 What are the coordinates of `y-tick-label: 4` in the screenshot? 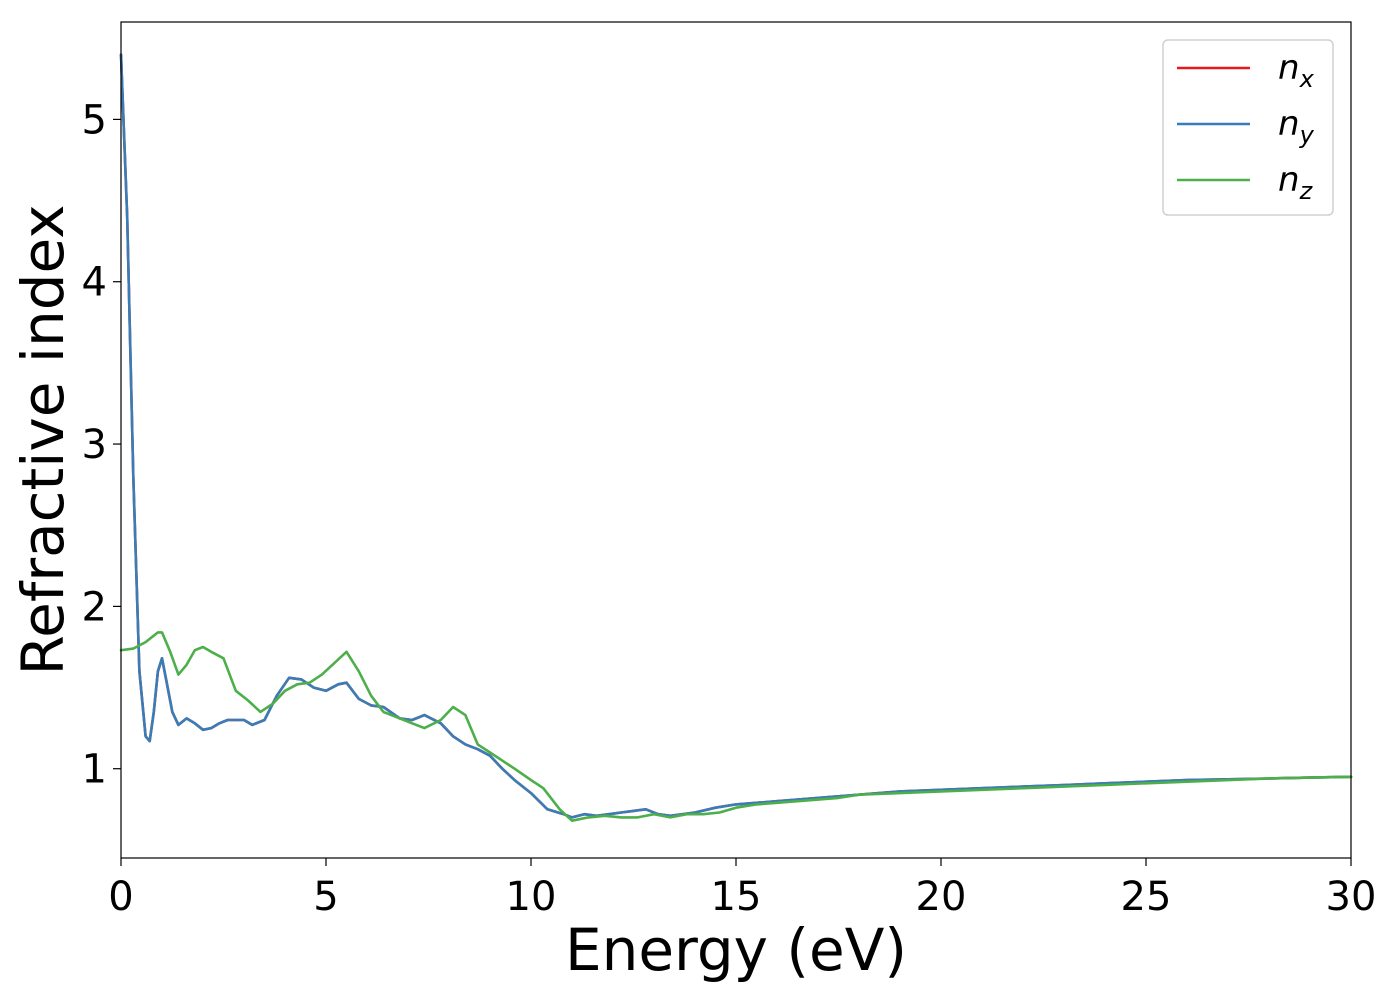 It's located at (94, 283).